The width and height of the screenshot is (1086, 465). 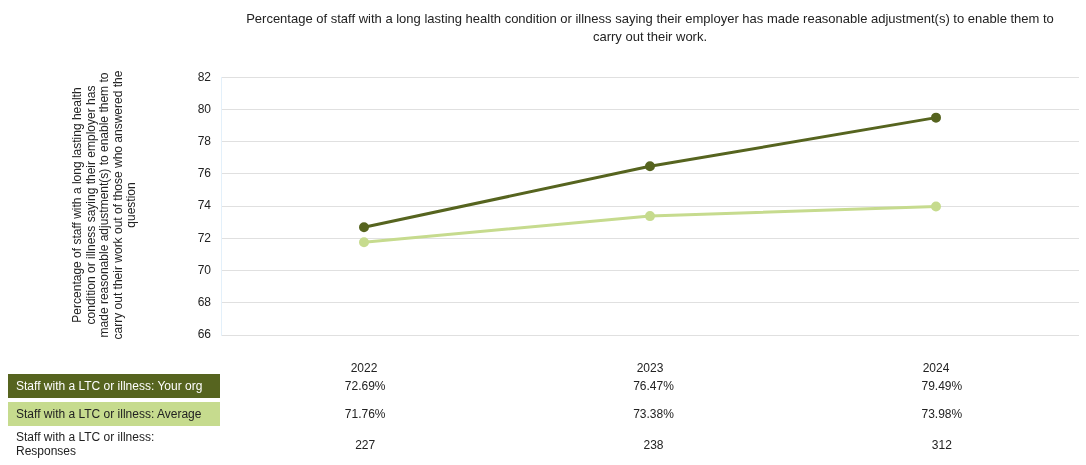 What do you see at coordinates (650, 28) in the screenshot?
I see `chart-title: Percentage of staff with a long lasting health condition or illness saying their employer has made reasonable adjustment(s) to enable them to carry out their work.` at bounding box center [650, 28].